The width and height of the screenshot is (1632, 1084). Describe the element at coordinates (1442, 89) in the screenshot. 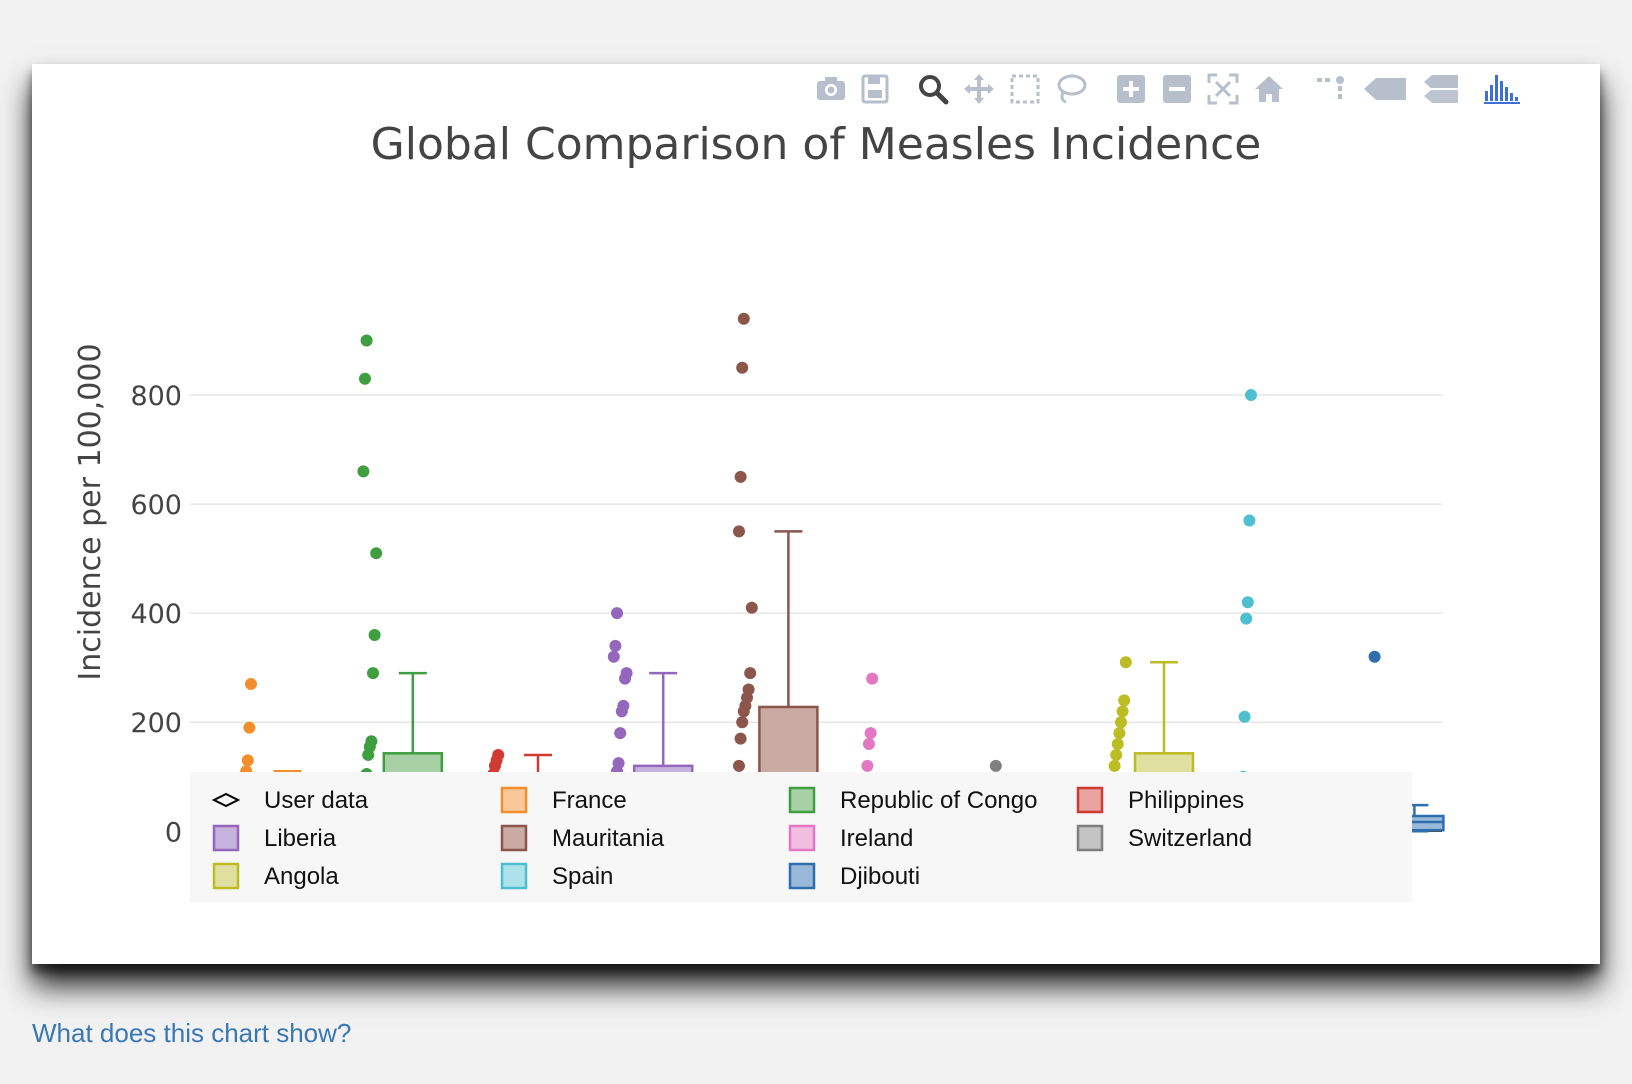

I see `hover-compare-icon` at that location.